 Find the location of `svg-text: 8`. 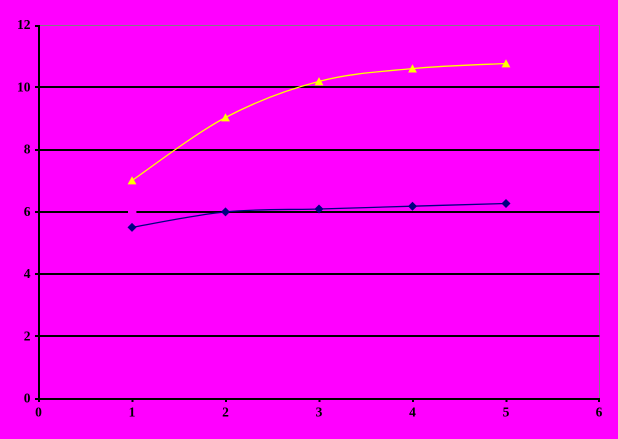

svg-text: 8 is located at coordinates (27, 149).